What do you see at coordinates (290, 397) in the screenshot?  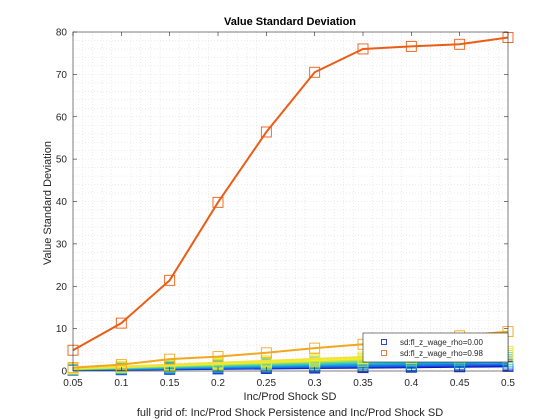 I see `x-axis-label: Inc/Prod Shock SD` at bounding box center [290, 397].